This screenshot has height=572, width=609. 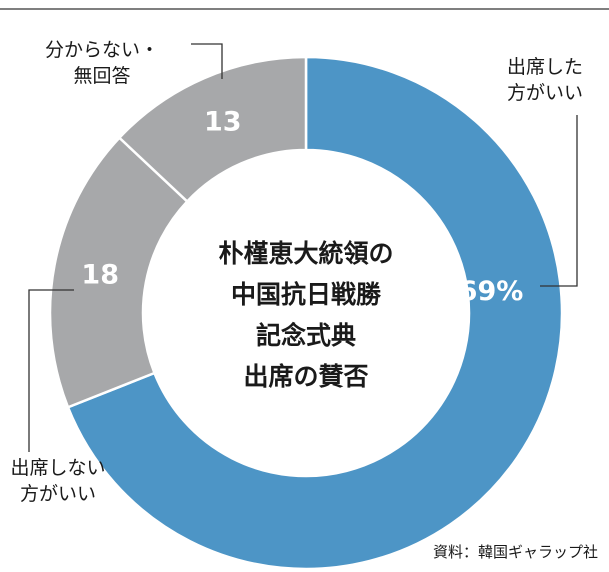 I want to click on value-label-2: 13, so click(x=223, y=122).